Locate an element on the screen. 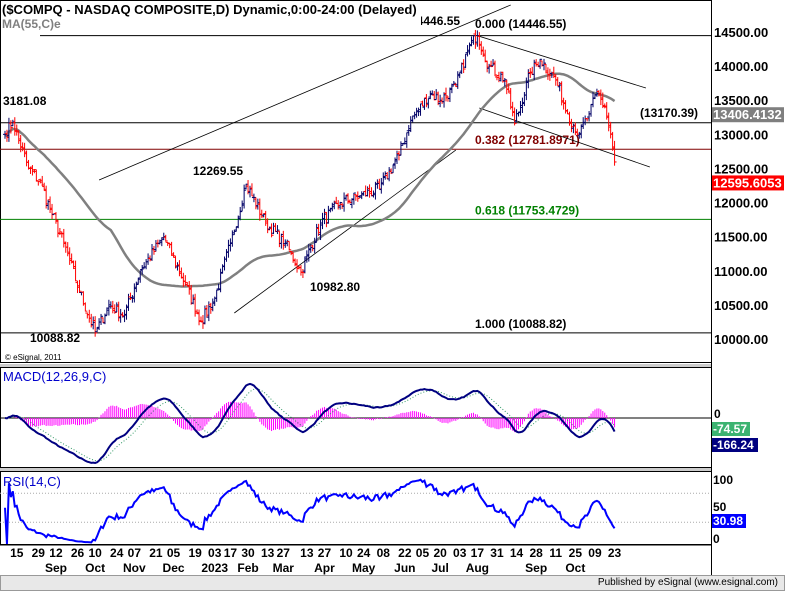 This screenshot has width=785, height=591. fib-level-label: 0.382 (12781.8971) is located at coordinates (527, 140).